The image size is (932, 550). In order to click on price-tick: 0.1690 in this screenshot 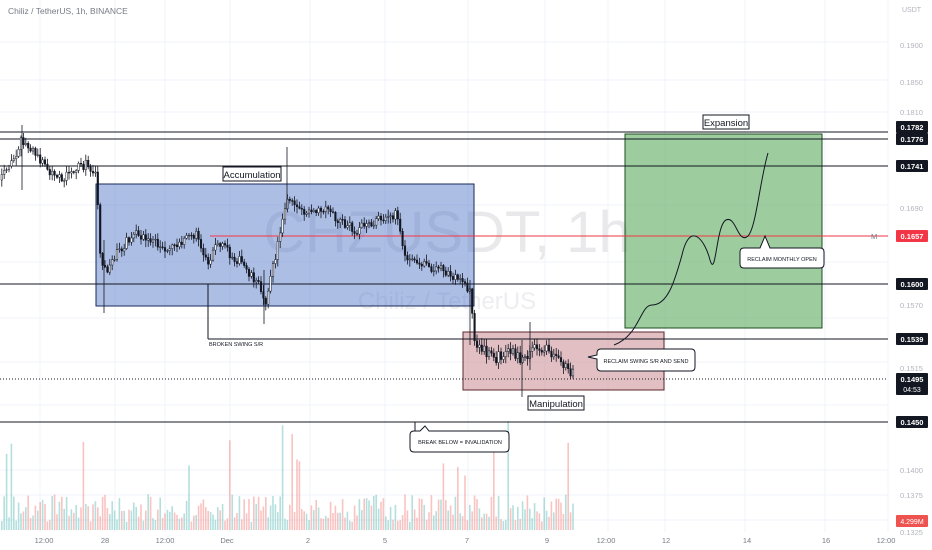, I will do `click(911, 208)`.